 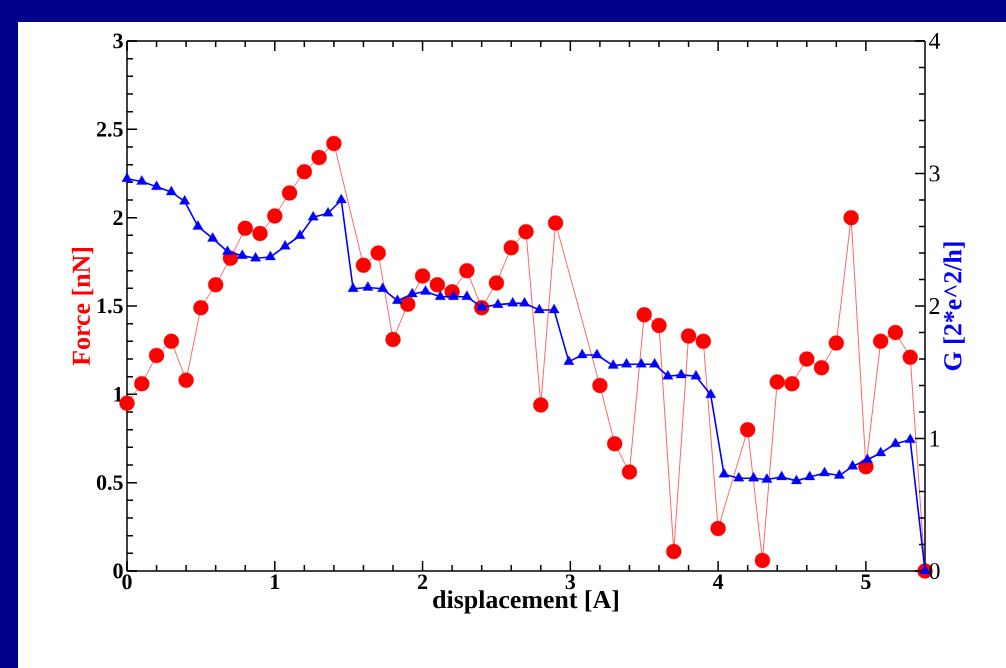 What do you see at coordinates (935, 438) in the screenshot?
I see `y2-tick-label: 1` at bounding box center [935, 438].